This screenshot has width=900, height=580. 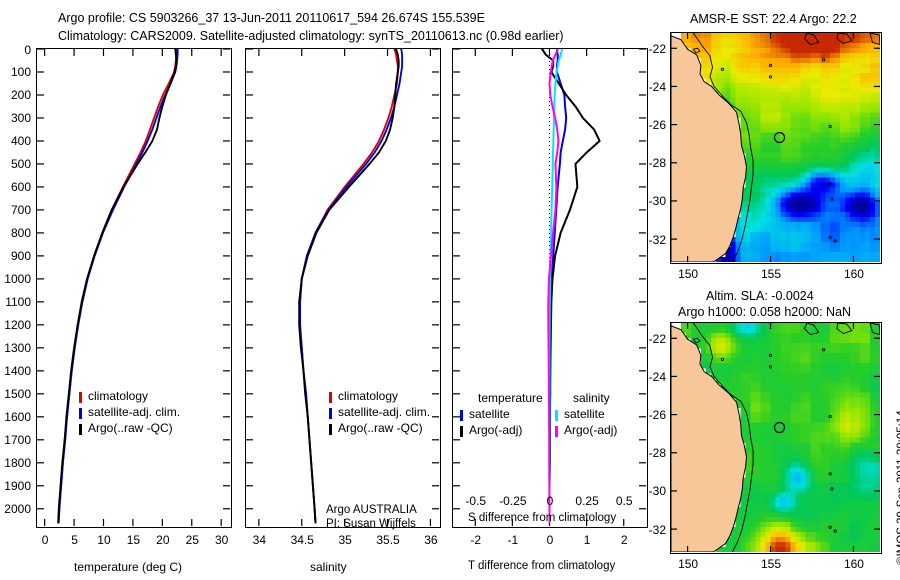 I want to click on temperature-legend-label-1: satellite-adj. clim., so click(x=134, y=412).